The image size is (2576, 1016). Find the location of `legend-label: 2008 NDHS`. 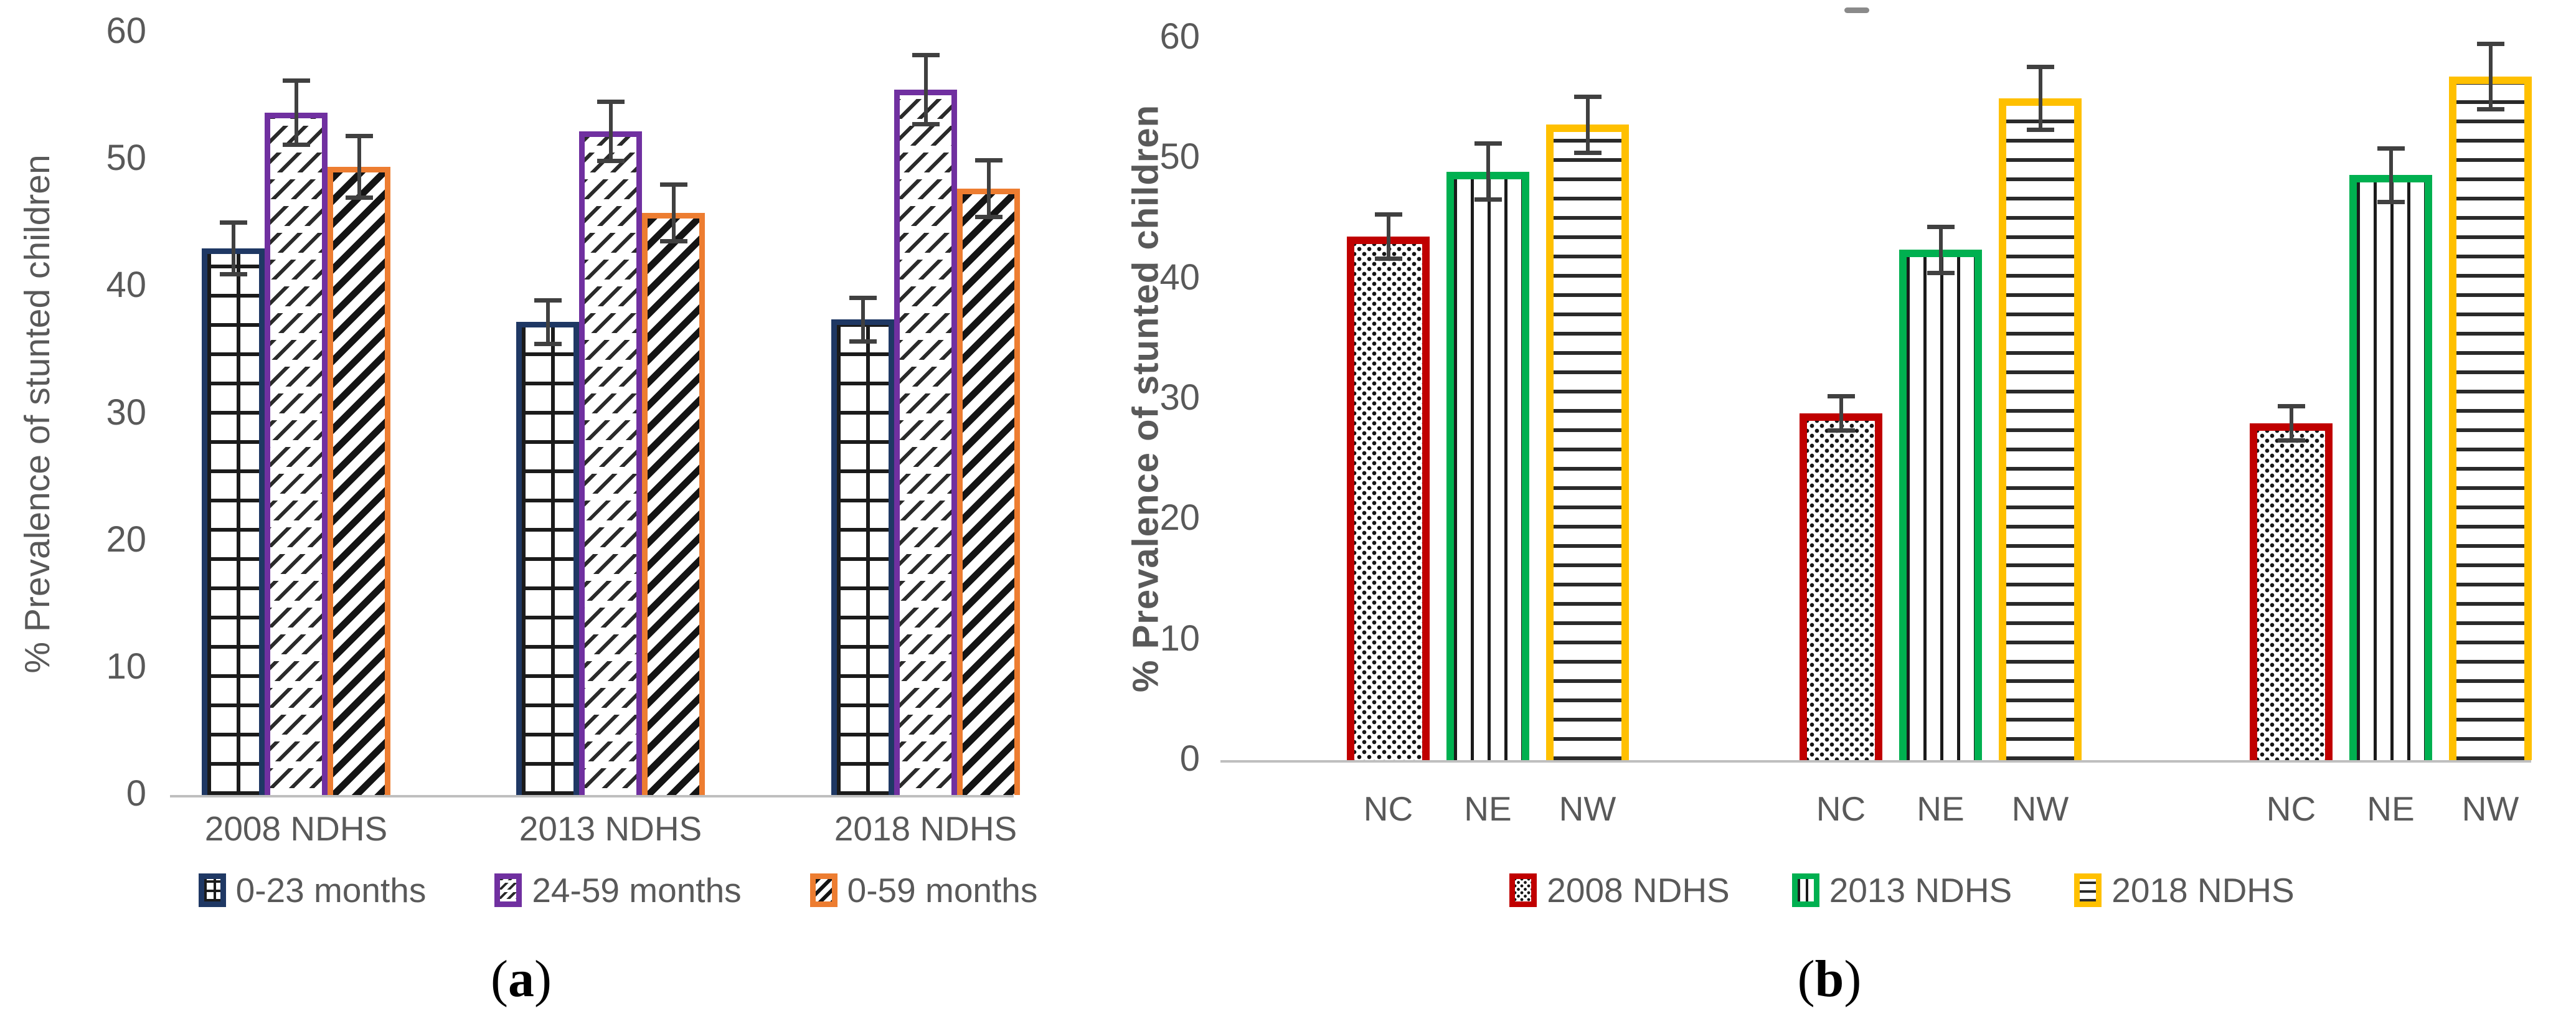

legend-label: 2008 NDHS is located at coordinates (1638, 891).